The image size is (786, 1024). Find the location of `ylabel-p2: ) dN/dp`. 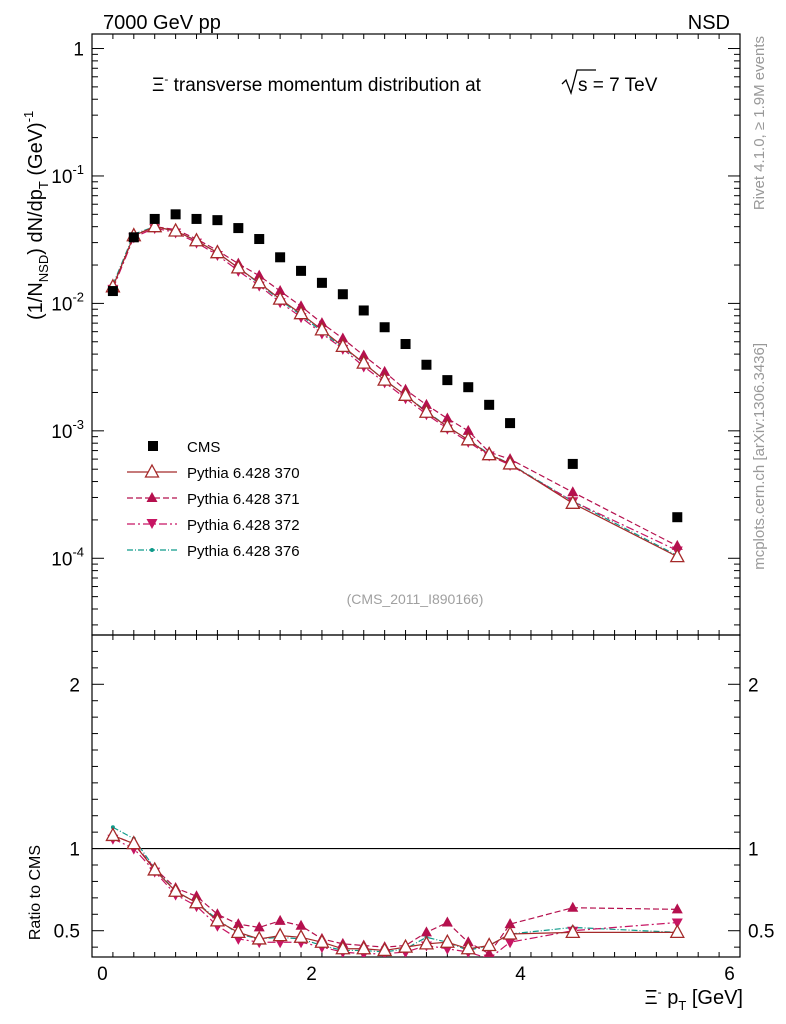

ylabel-p2: ) dN/dp is located at coordinates (36, 222).